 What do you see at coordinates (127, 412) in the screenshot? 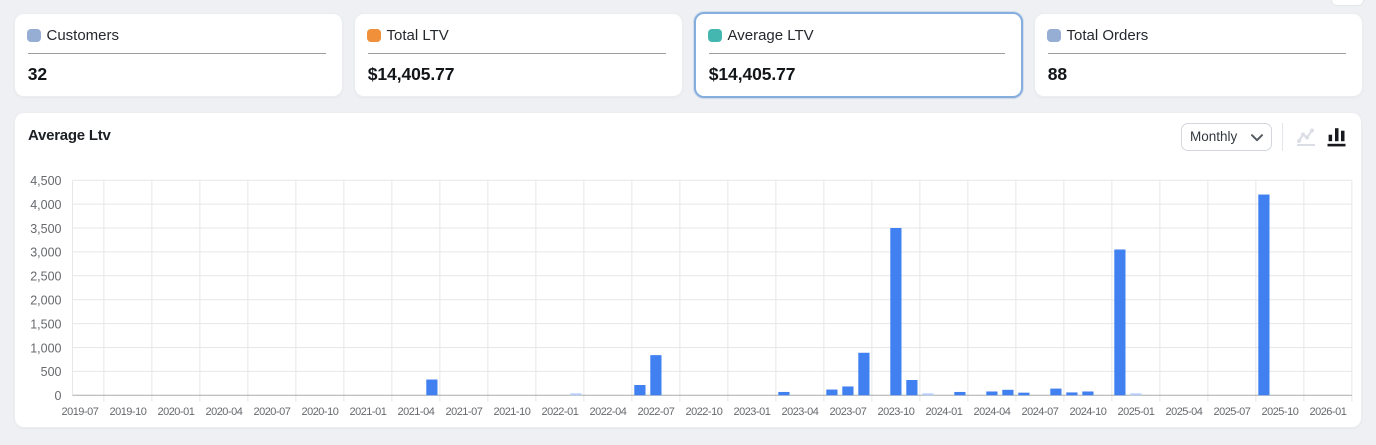
I see `svg-text: 2019-10` at bounding box center [127, 412].